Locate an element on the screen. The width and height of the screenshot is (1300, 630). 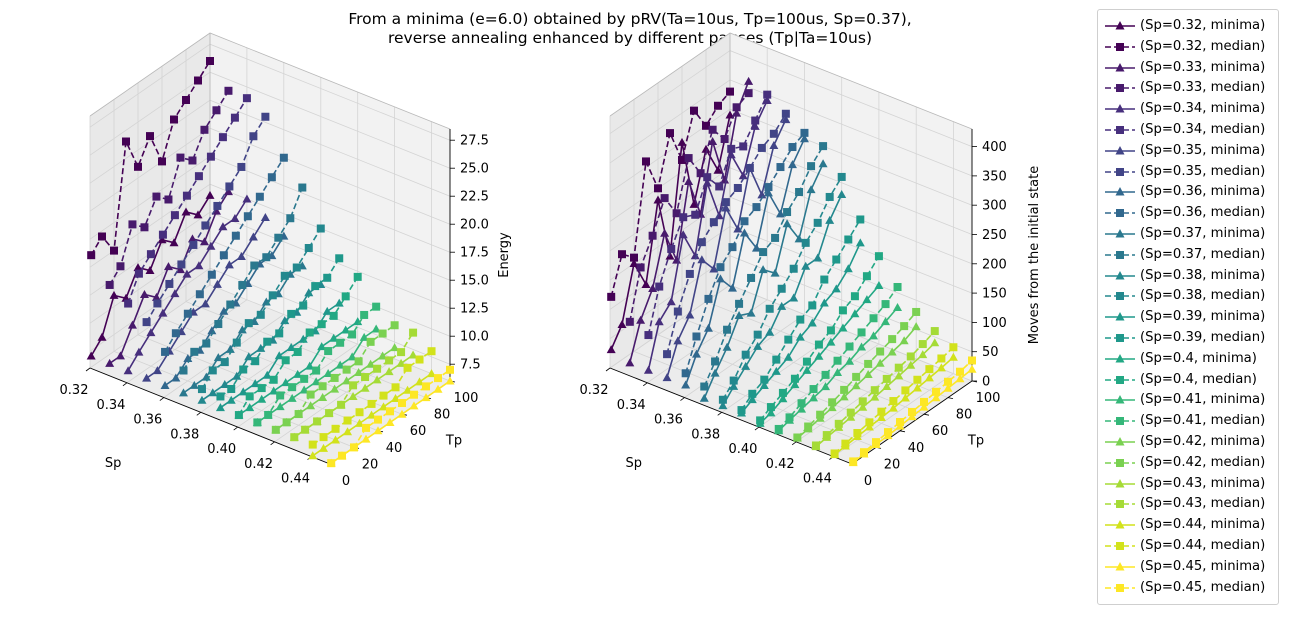
legend-item: (Sp=0.41, median) is located at coordinates (1188, 421).